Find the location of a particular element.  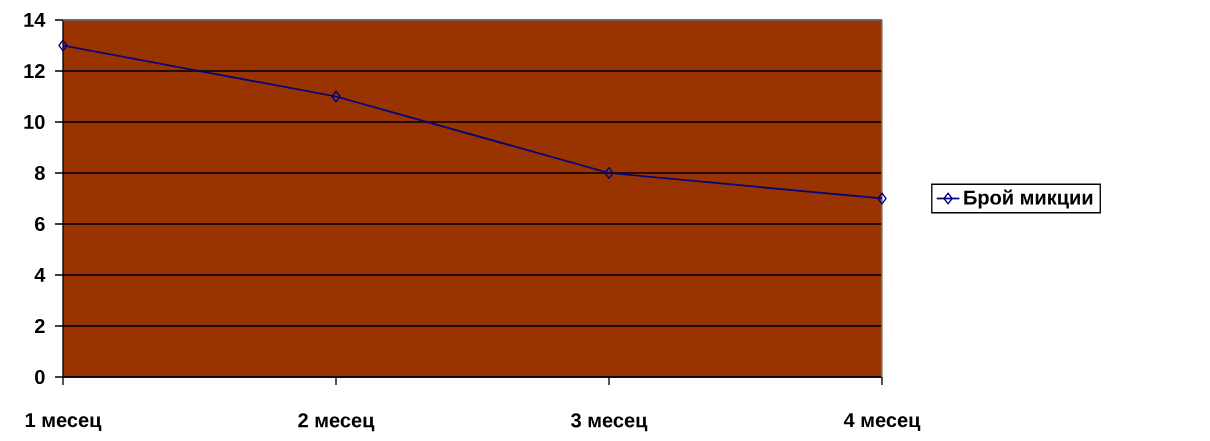

y-tick-label: 10 is located at coordinates (34, 122).